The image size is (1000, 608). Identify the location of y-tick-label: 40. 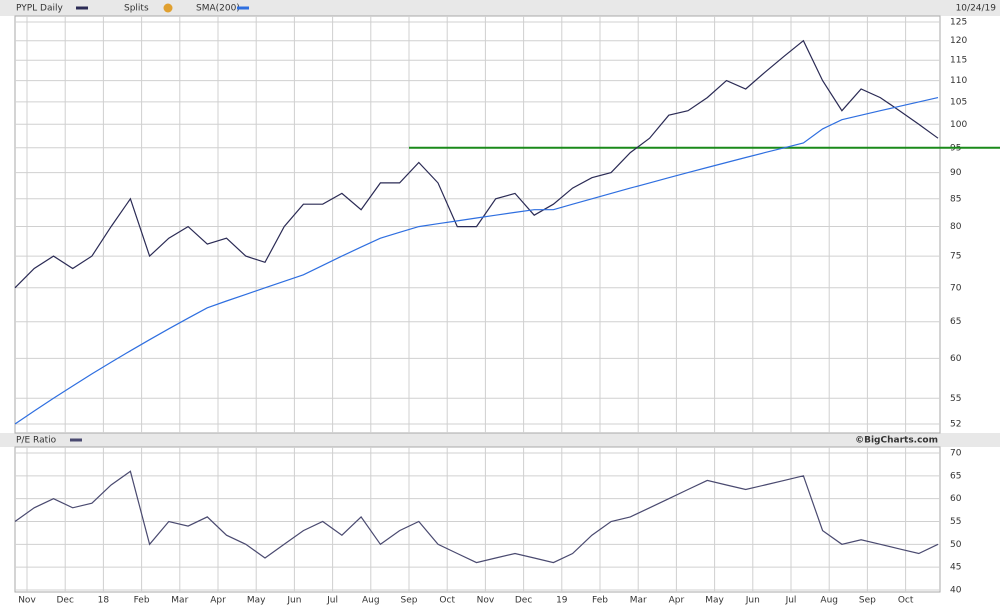
(956, 591).